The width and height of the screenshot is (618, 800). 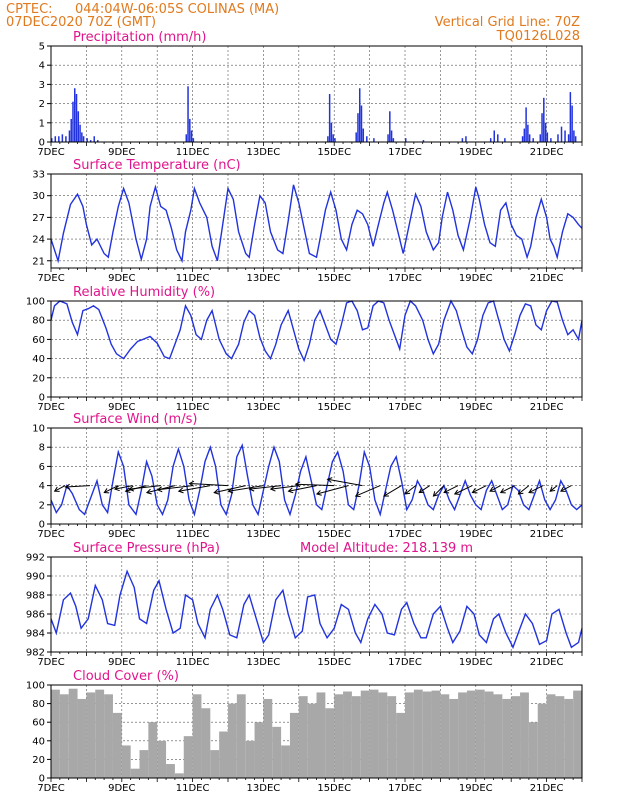 I want to click on y-tick-label: 4, so click(x=42, y=66).